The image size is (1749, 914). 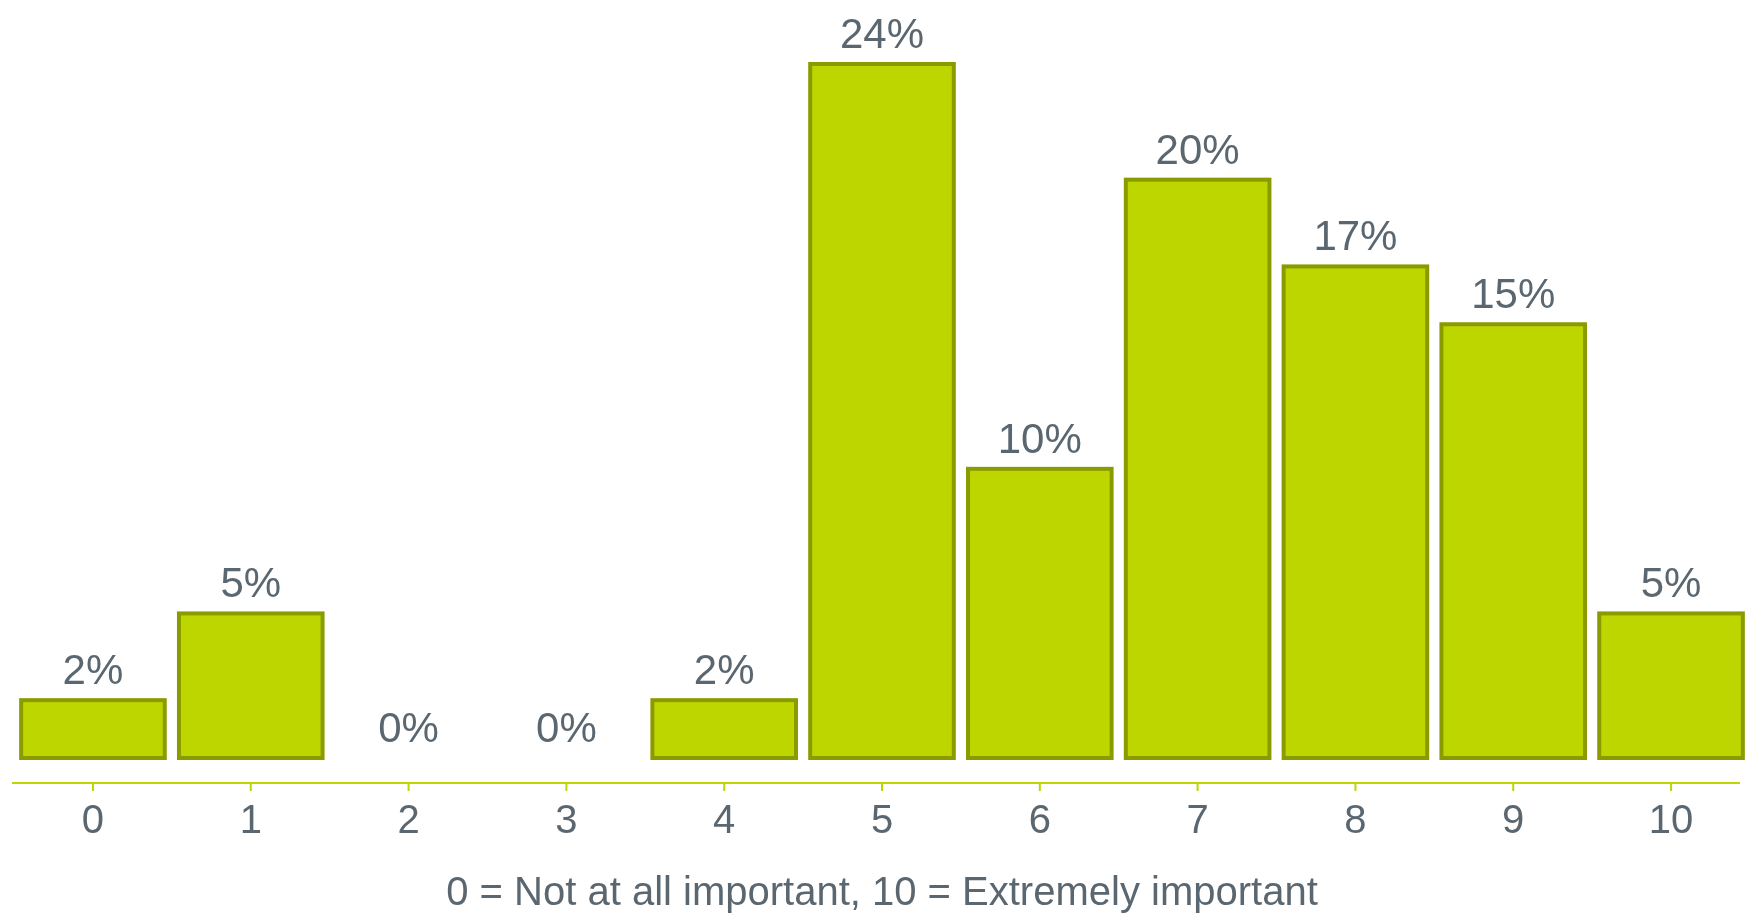 I want to click on data-label: 10%, so click(x=1039, y=438).